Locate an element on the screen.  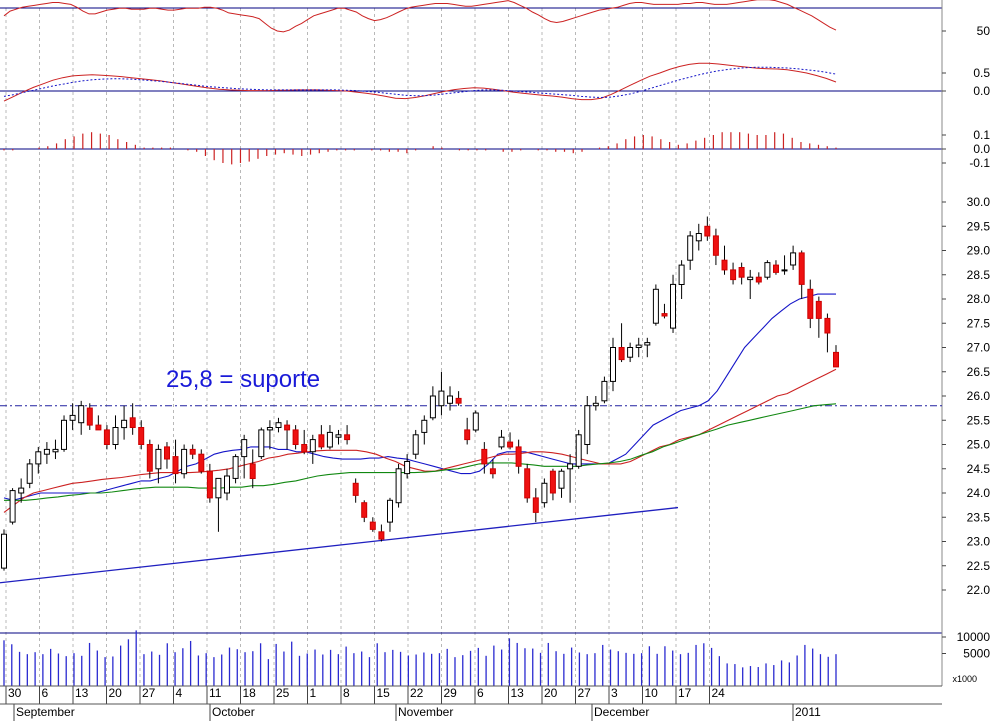
x-tick-label: 15 is located at coordinates (384, 693).